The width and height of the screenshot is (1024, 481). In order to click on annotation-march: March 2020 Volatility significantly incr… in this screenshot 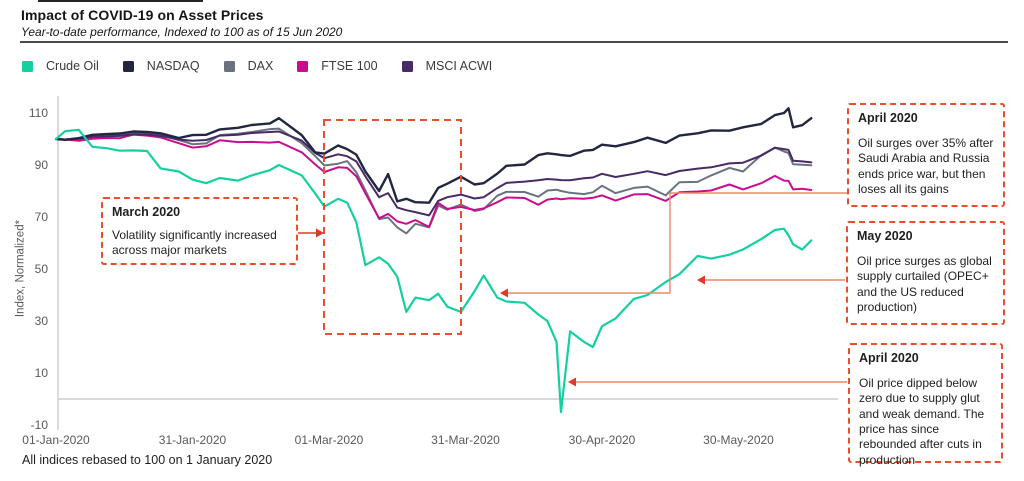, I will do `click(199, 231)`.